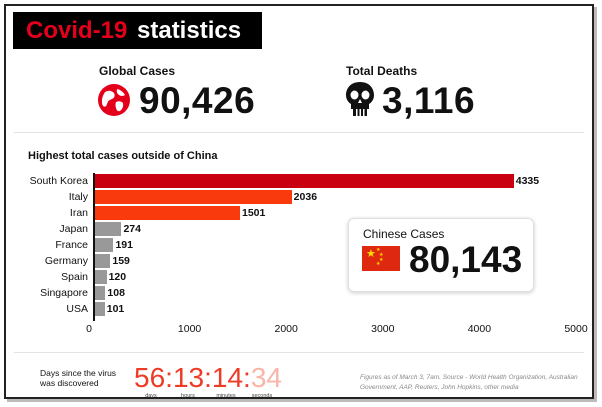 The height and width of the screenshot is (407, 602). Describe the element at coordinates (137, 71) in the screenshot. I see `global-cases-label: Global Cases` at that location.